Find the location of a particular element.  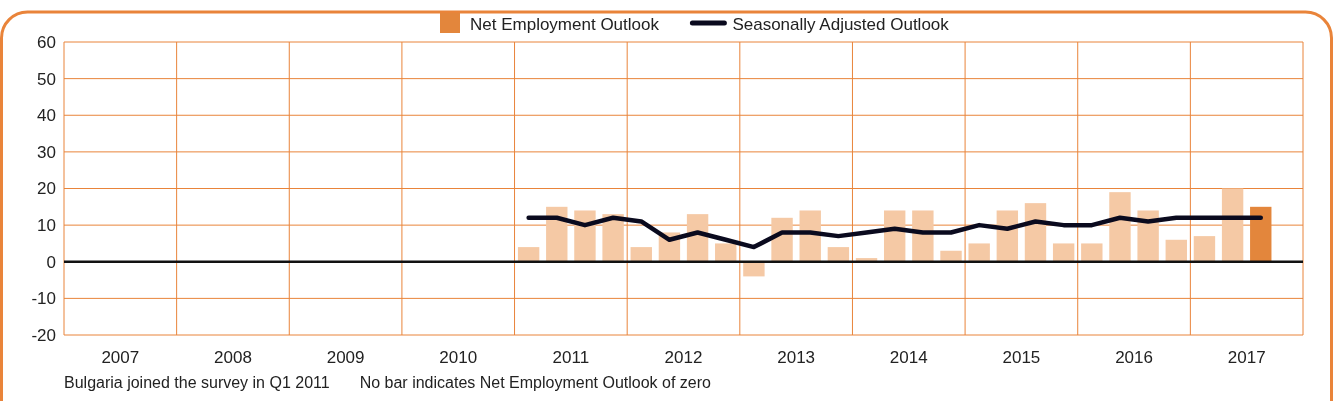

legend-label: Seasonally Adjusted Outlook is located at coordinates (841, 25).